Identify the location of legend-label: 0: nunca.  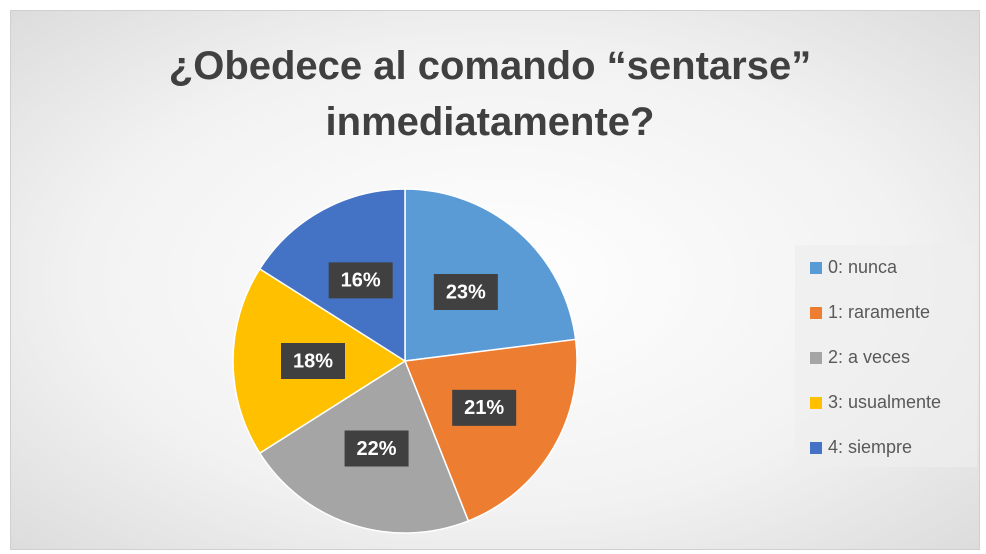
(863, 267).